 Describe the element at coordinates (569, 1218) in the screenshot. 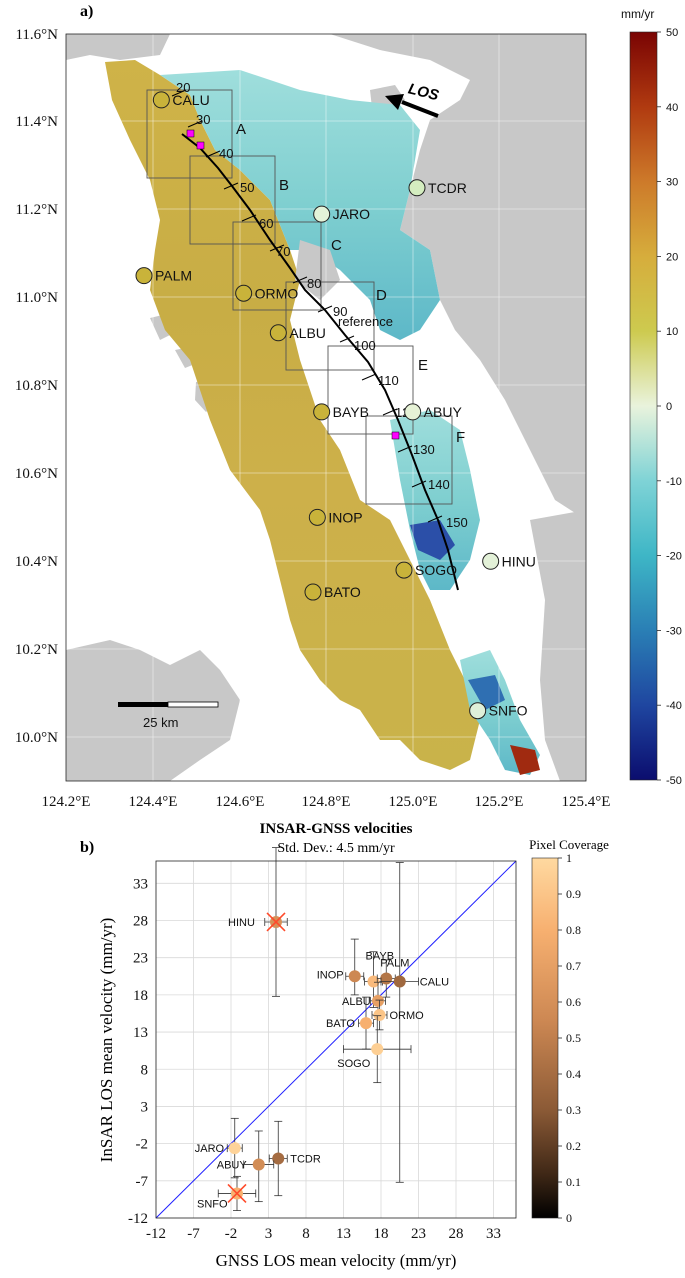

I see `coverage-colorbar-label: 0` at that location.